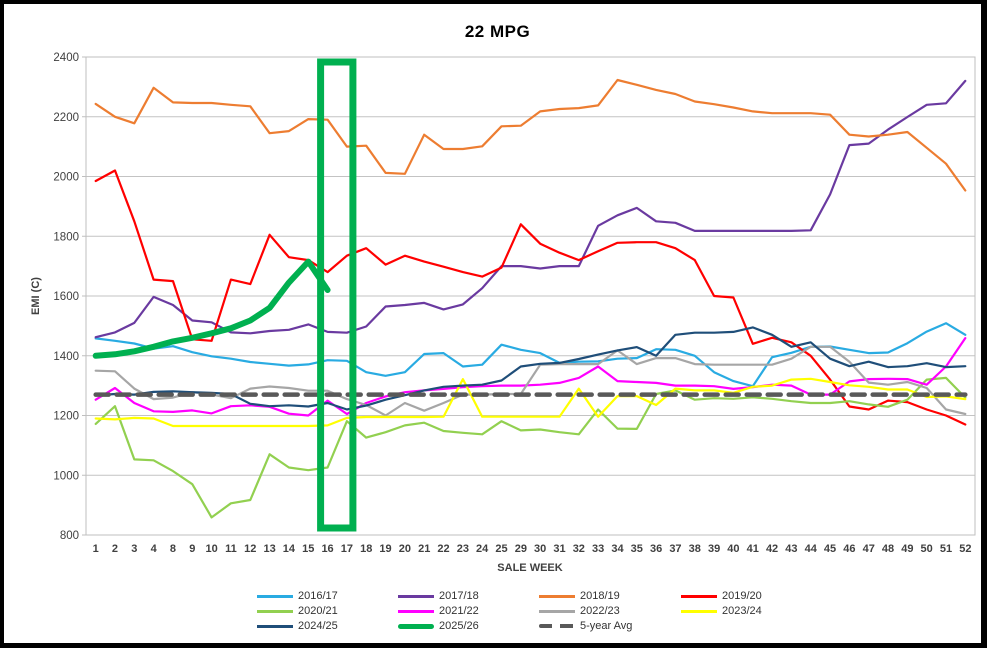 The image size is (987, 648). I want to click on x-tick-label: 22, so click(443, 549).